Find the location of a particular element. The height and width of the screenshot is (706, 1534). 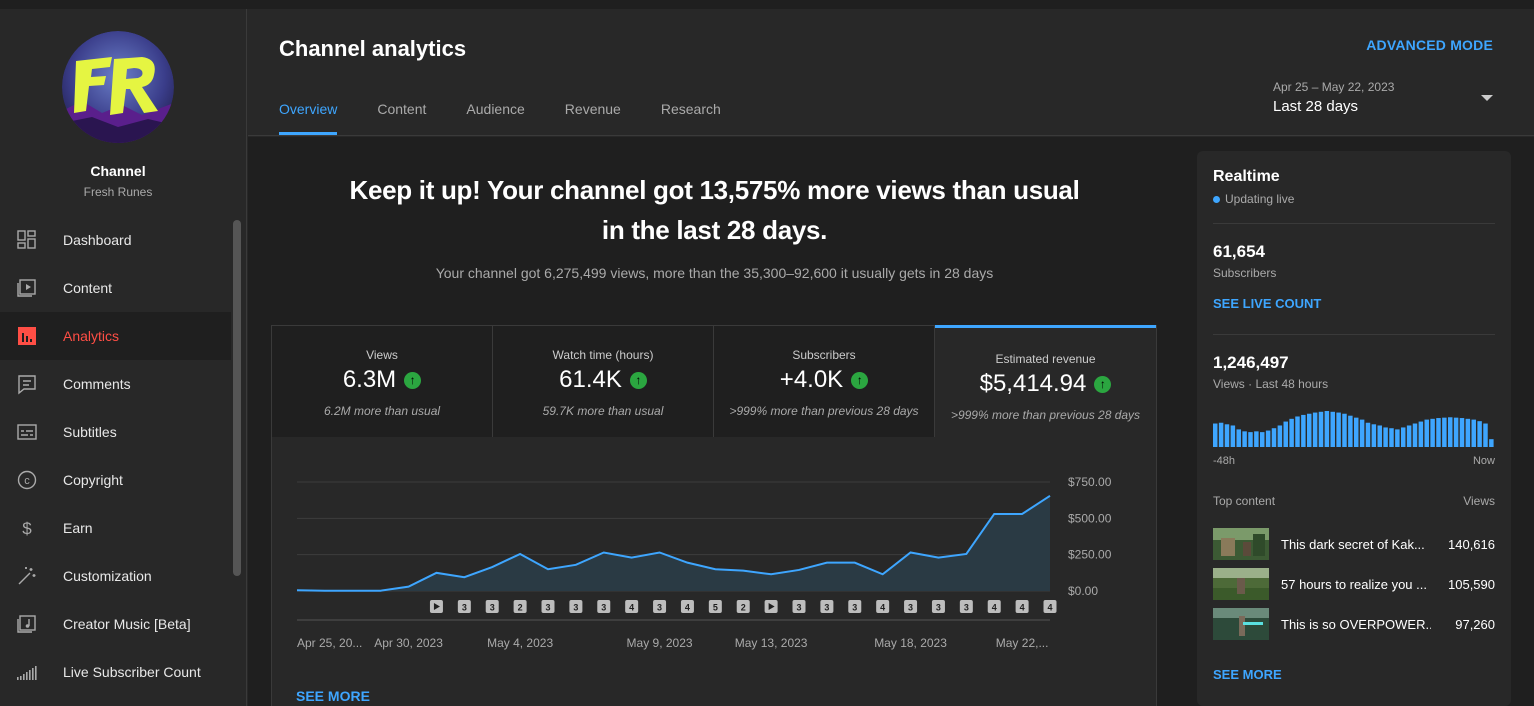

y-tick-label: $0.00 is located at coordinates (1083, 591).